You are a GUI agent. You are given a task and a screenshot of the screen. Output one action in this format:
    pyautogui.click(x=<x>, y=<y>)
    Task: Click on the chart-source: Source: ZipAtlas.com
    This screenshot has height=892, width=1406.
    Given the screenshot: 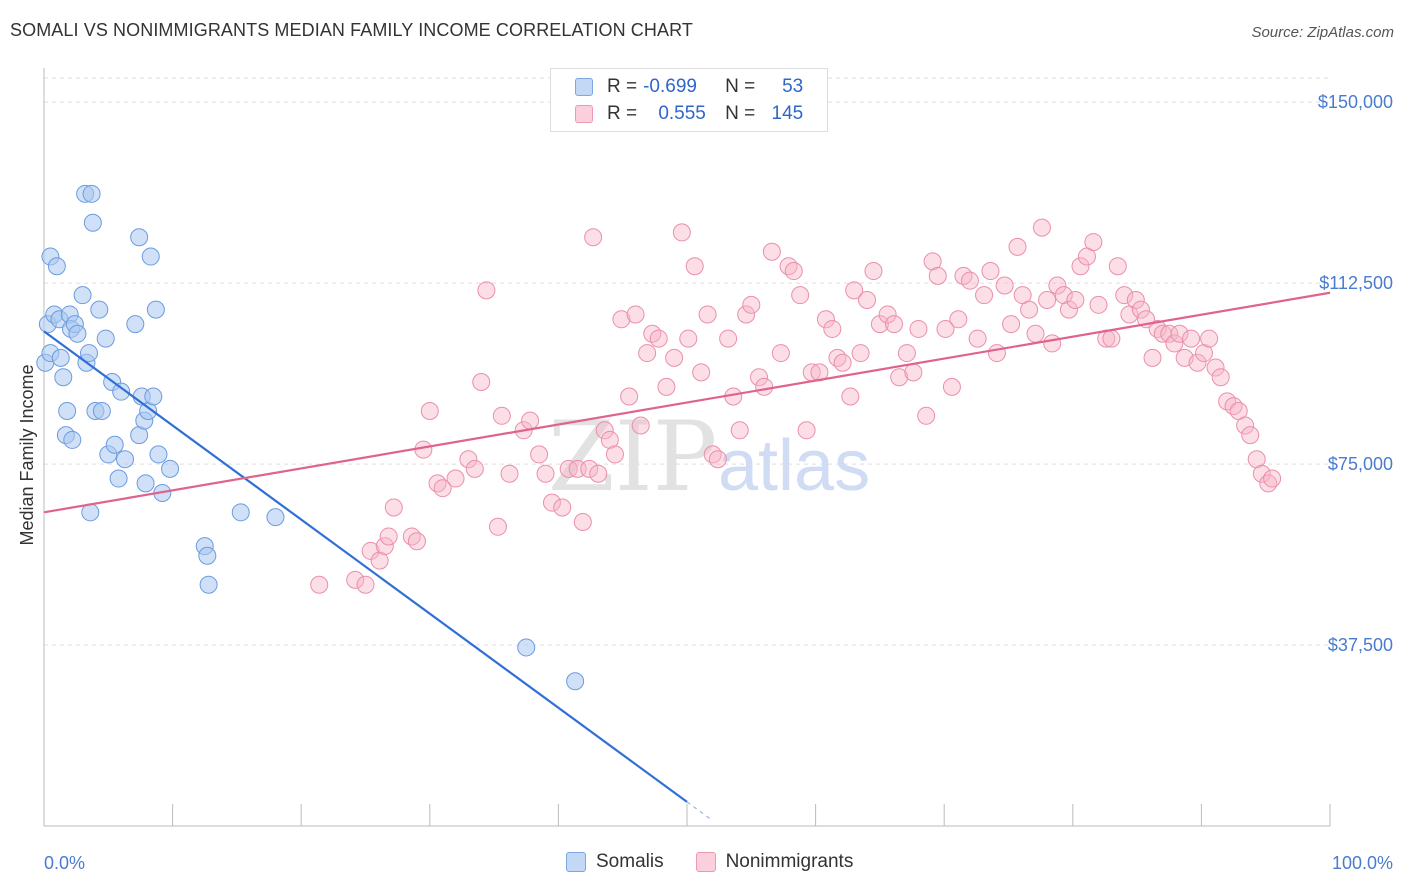 What is the action you would take?
    pyautogui.click(x=1322, y=32)
    